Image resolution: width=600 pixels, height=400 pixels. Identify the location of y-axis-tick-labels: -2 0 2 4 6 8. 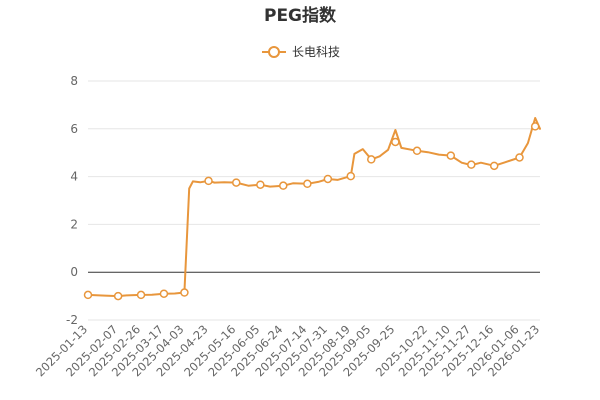
(72, 200).